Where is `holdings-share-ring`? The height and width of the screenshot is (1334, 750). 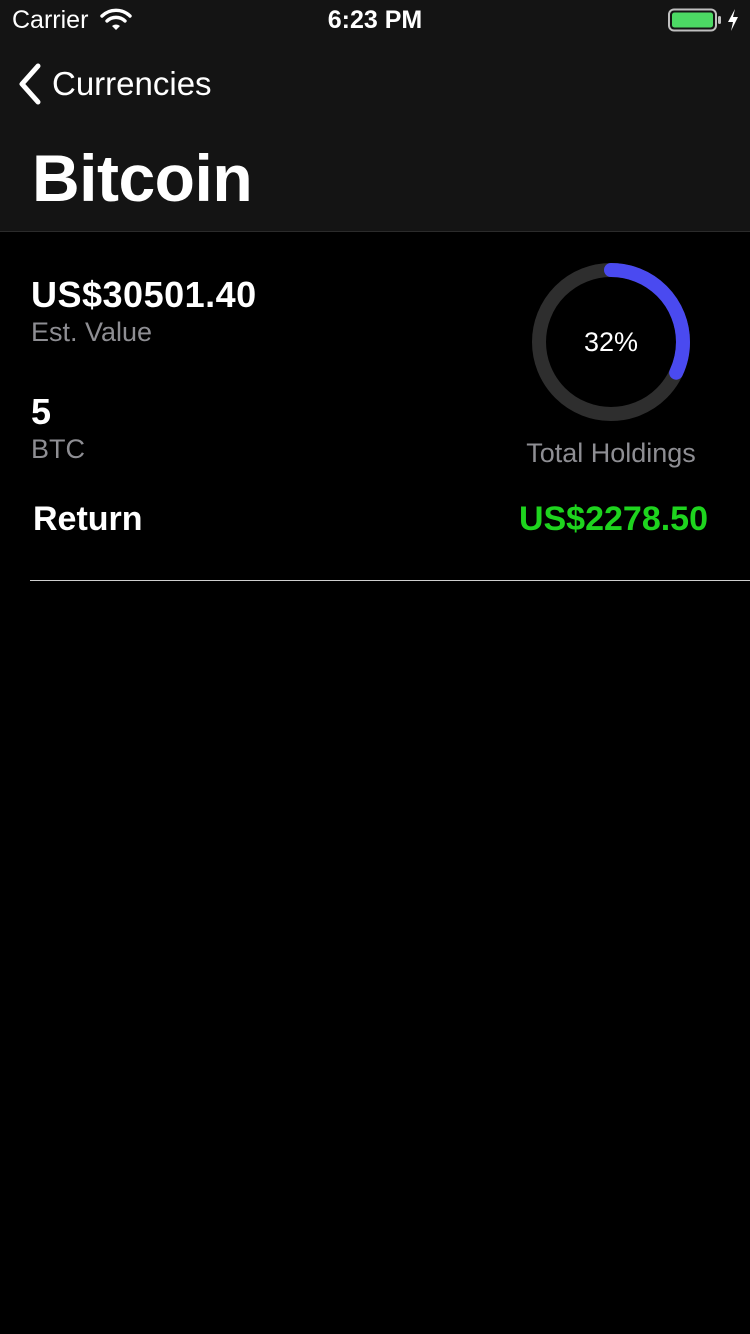 holdings-share-ring is located at coordinates (611, 342).